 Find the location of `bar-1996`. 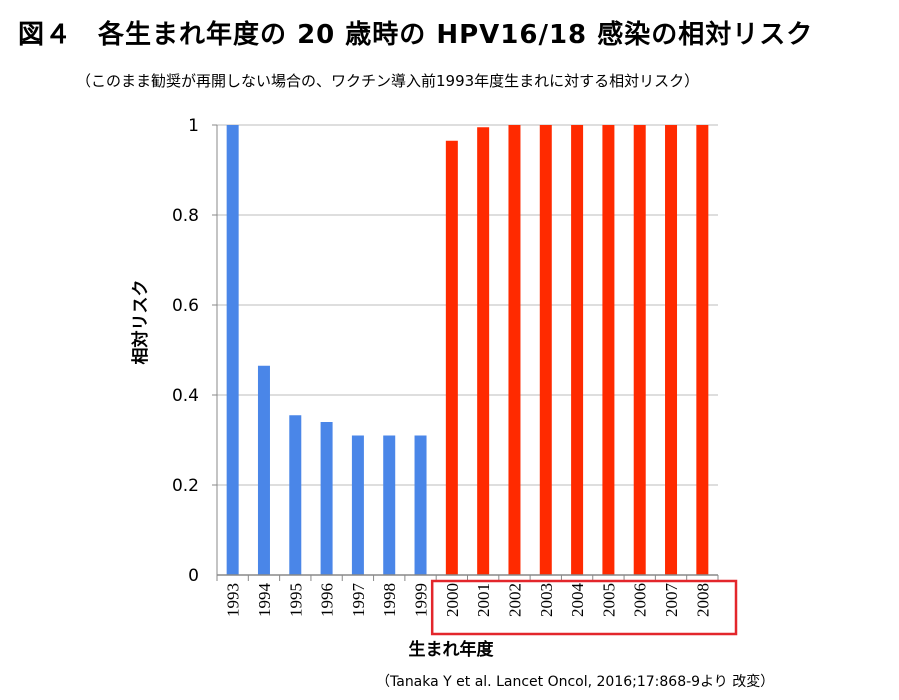

bar-1996 is located at coordinates (326, 498).